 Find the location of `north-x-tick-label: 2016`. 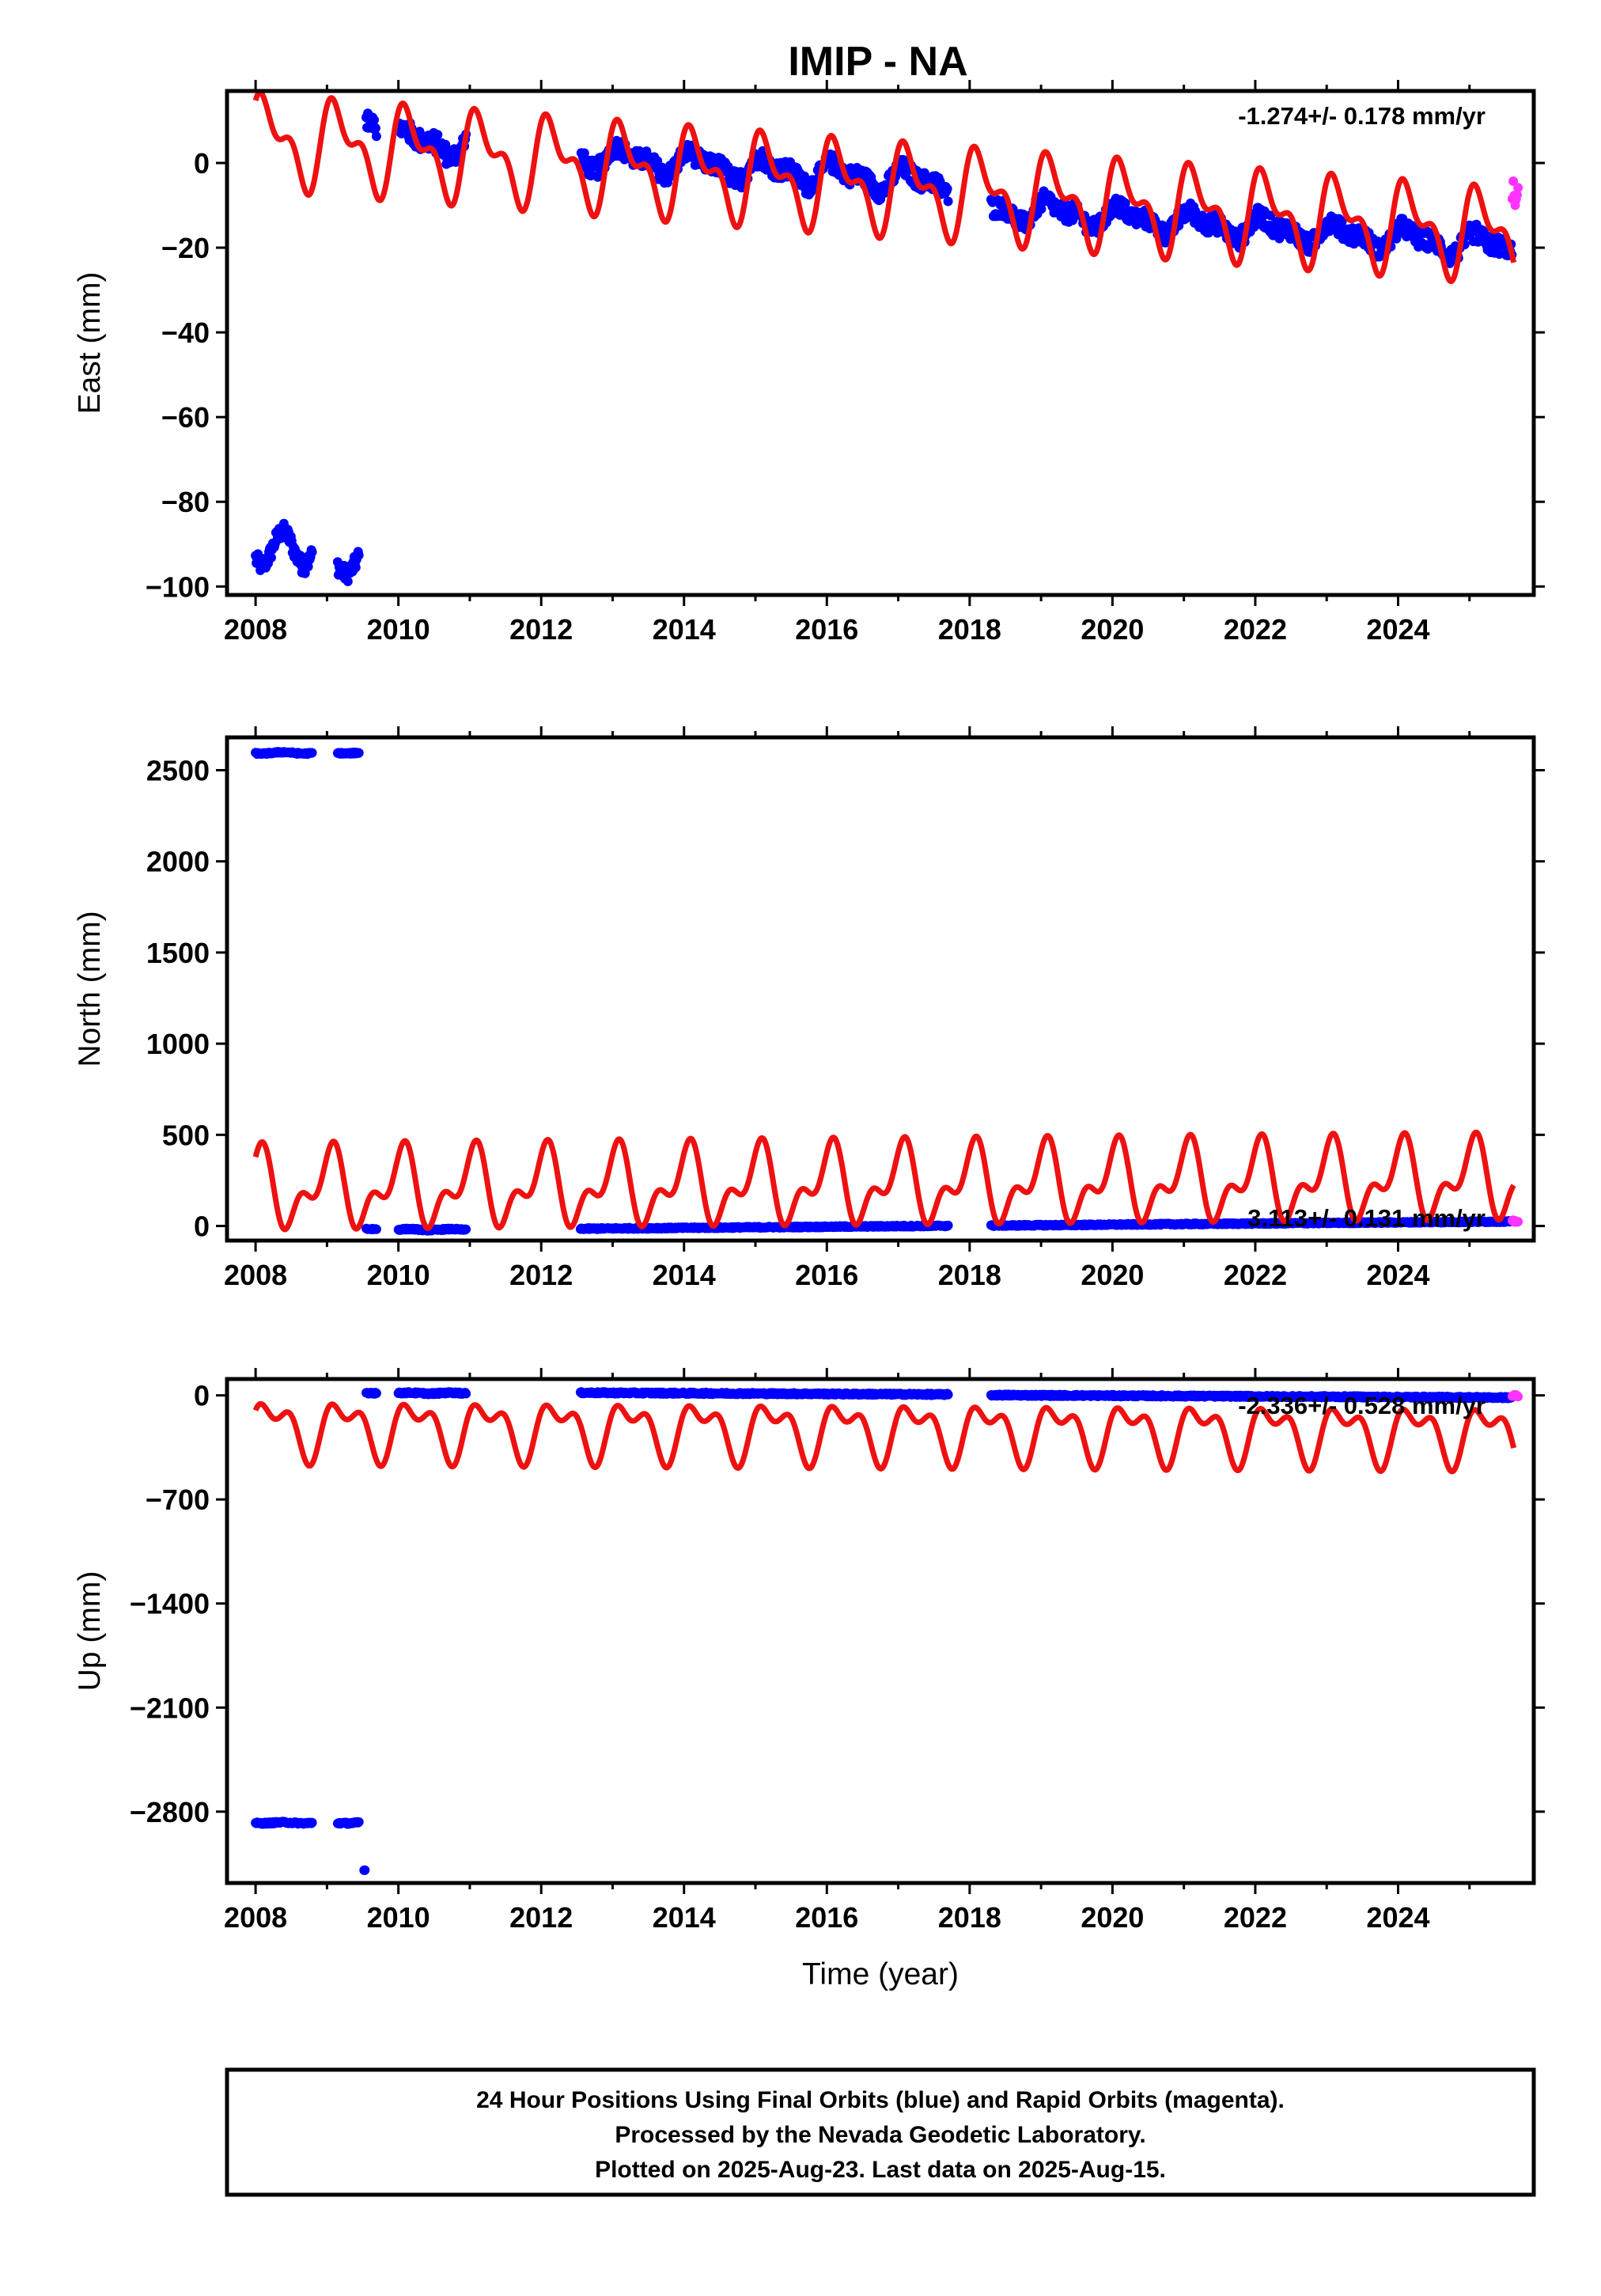

north-x-tick-label: 2016 is located at coordinates (826, 1275).